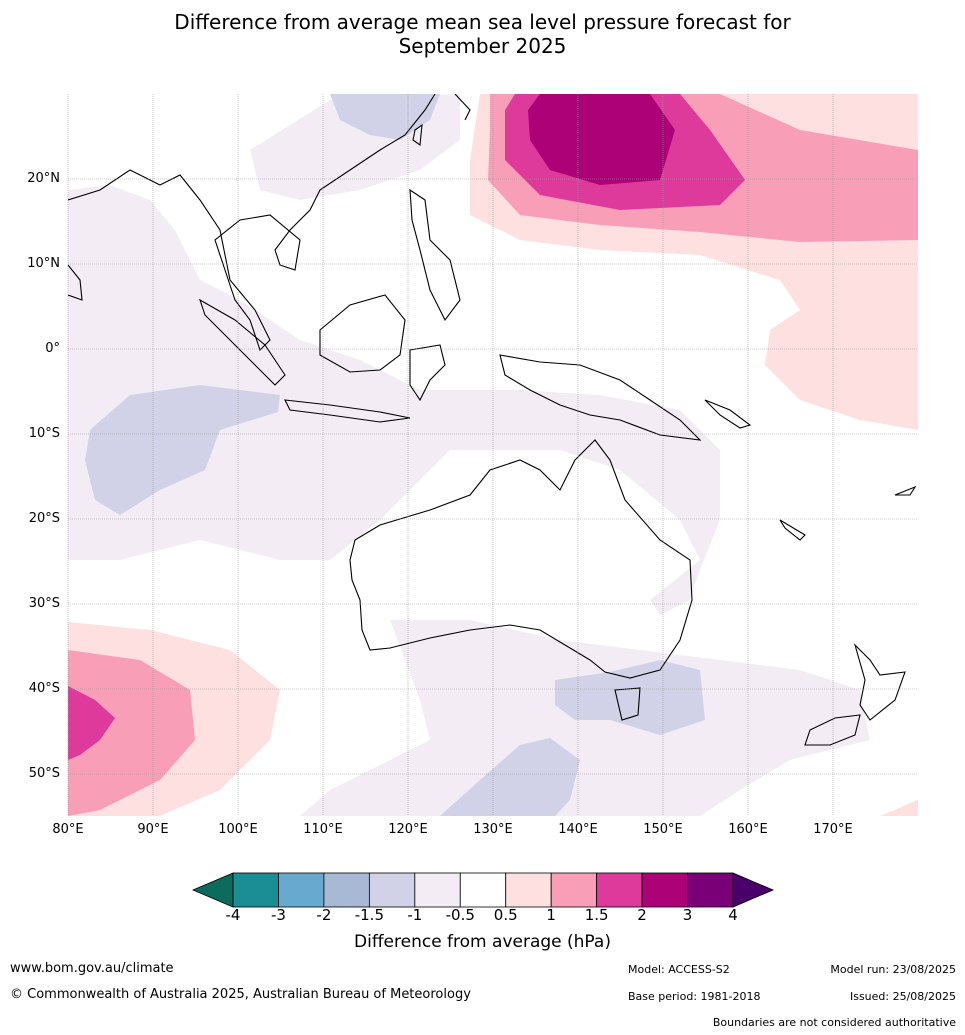 The image size is (965, 1035). I want to click on australia-coast, so click(521, 559).